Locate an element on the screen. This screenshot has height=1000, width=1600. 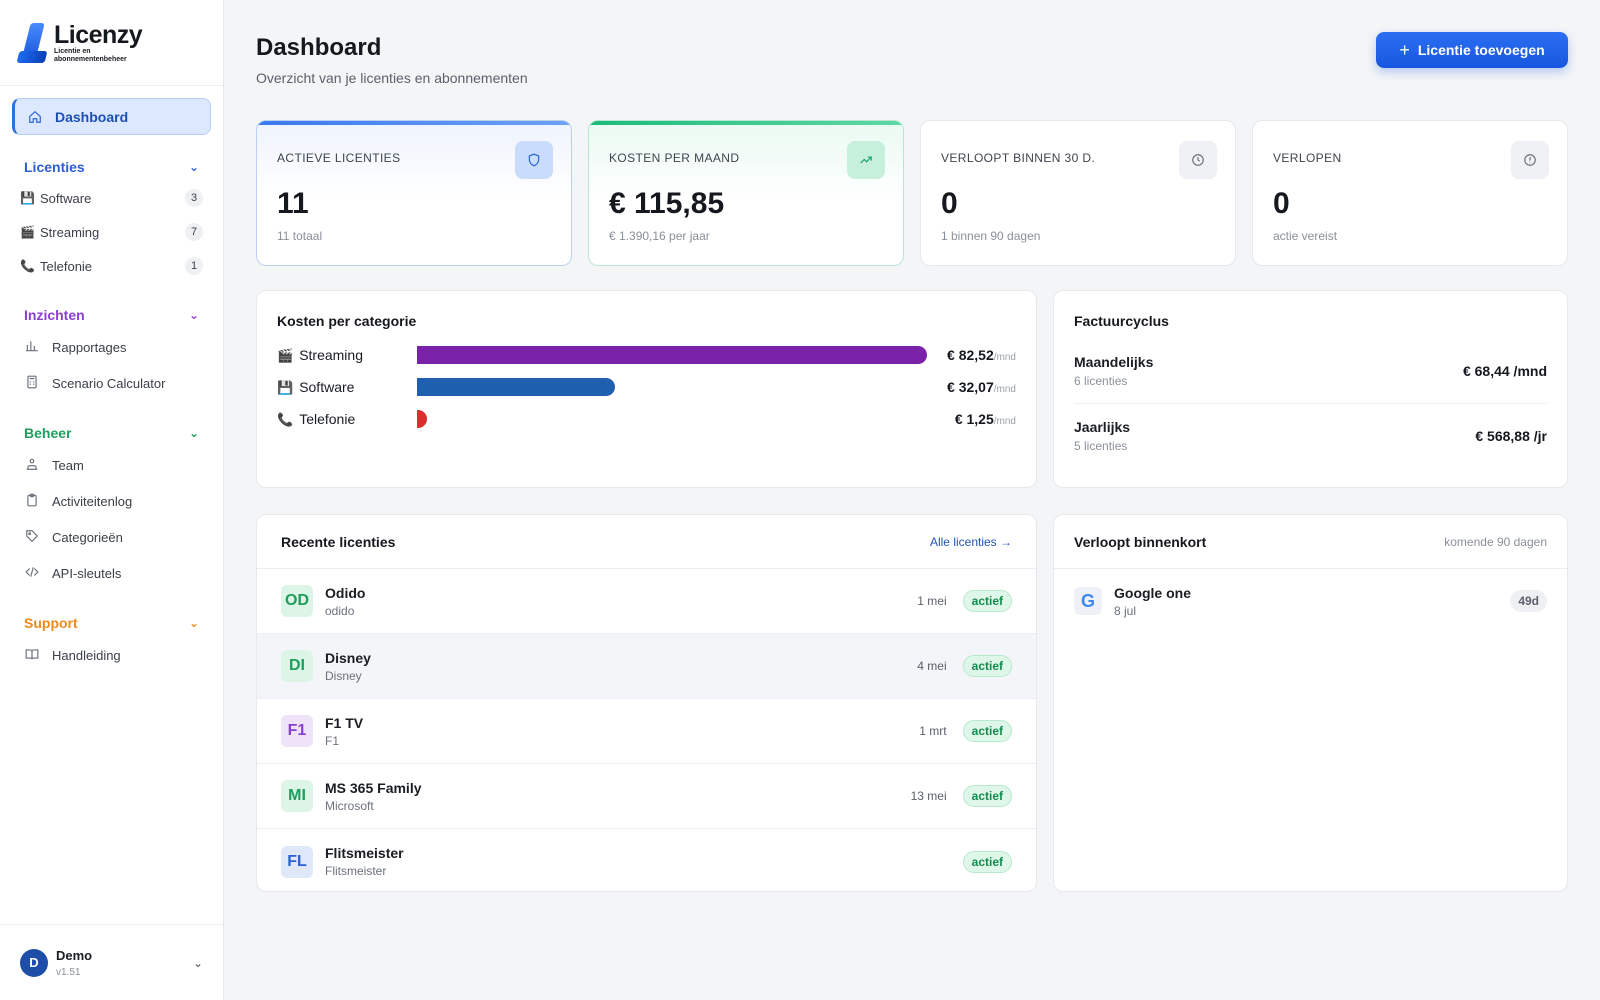
license-name: MS 365 Family is located at coordinates (373, 787).